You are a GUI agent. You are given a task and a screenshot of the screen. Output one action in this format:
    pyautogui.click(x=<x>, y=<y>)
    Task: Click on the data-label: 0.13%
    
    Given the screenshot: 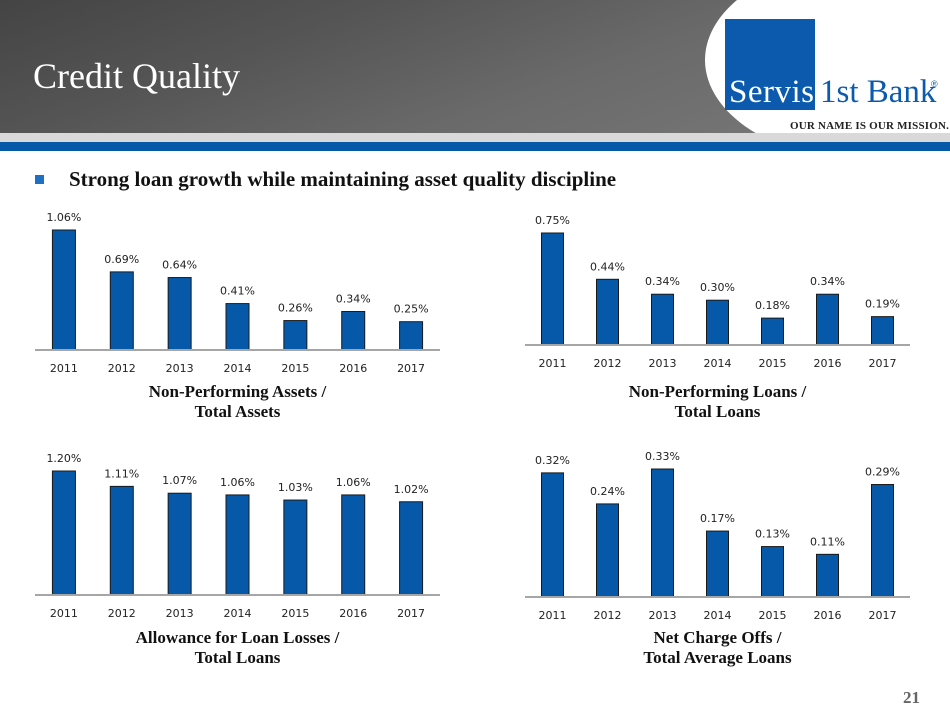 What is the action you would take?
    pyautogui.click(x=772, y=534)
    